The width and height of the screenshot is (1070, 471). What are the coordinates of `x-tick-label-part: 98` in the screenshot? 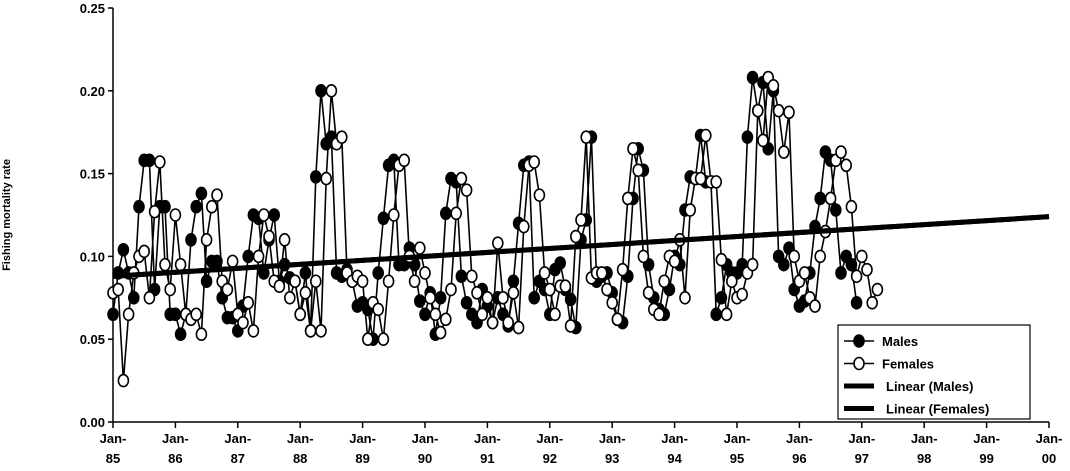 It's located at (924, 458).